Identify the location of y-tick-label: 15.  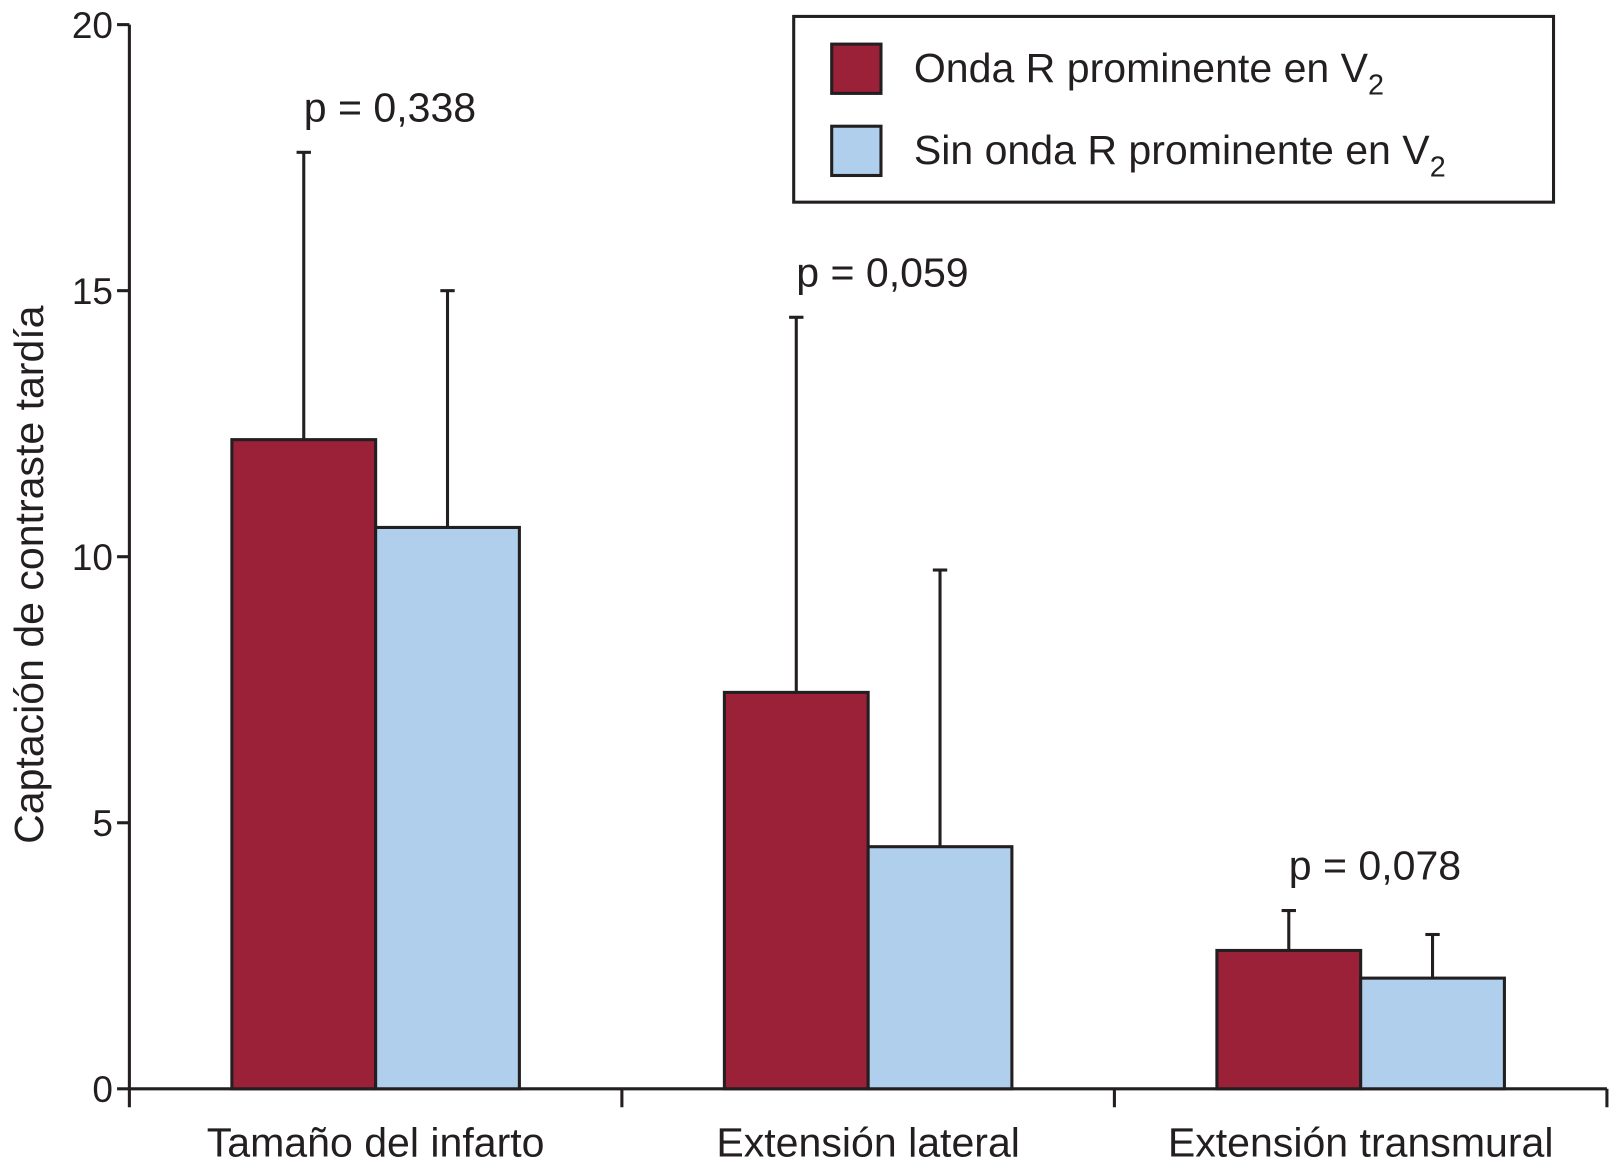
(92, 291).